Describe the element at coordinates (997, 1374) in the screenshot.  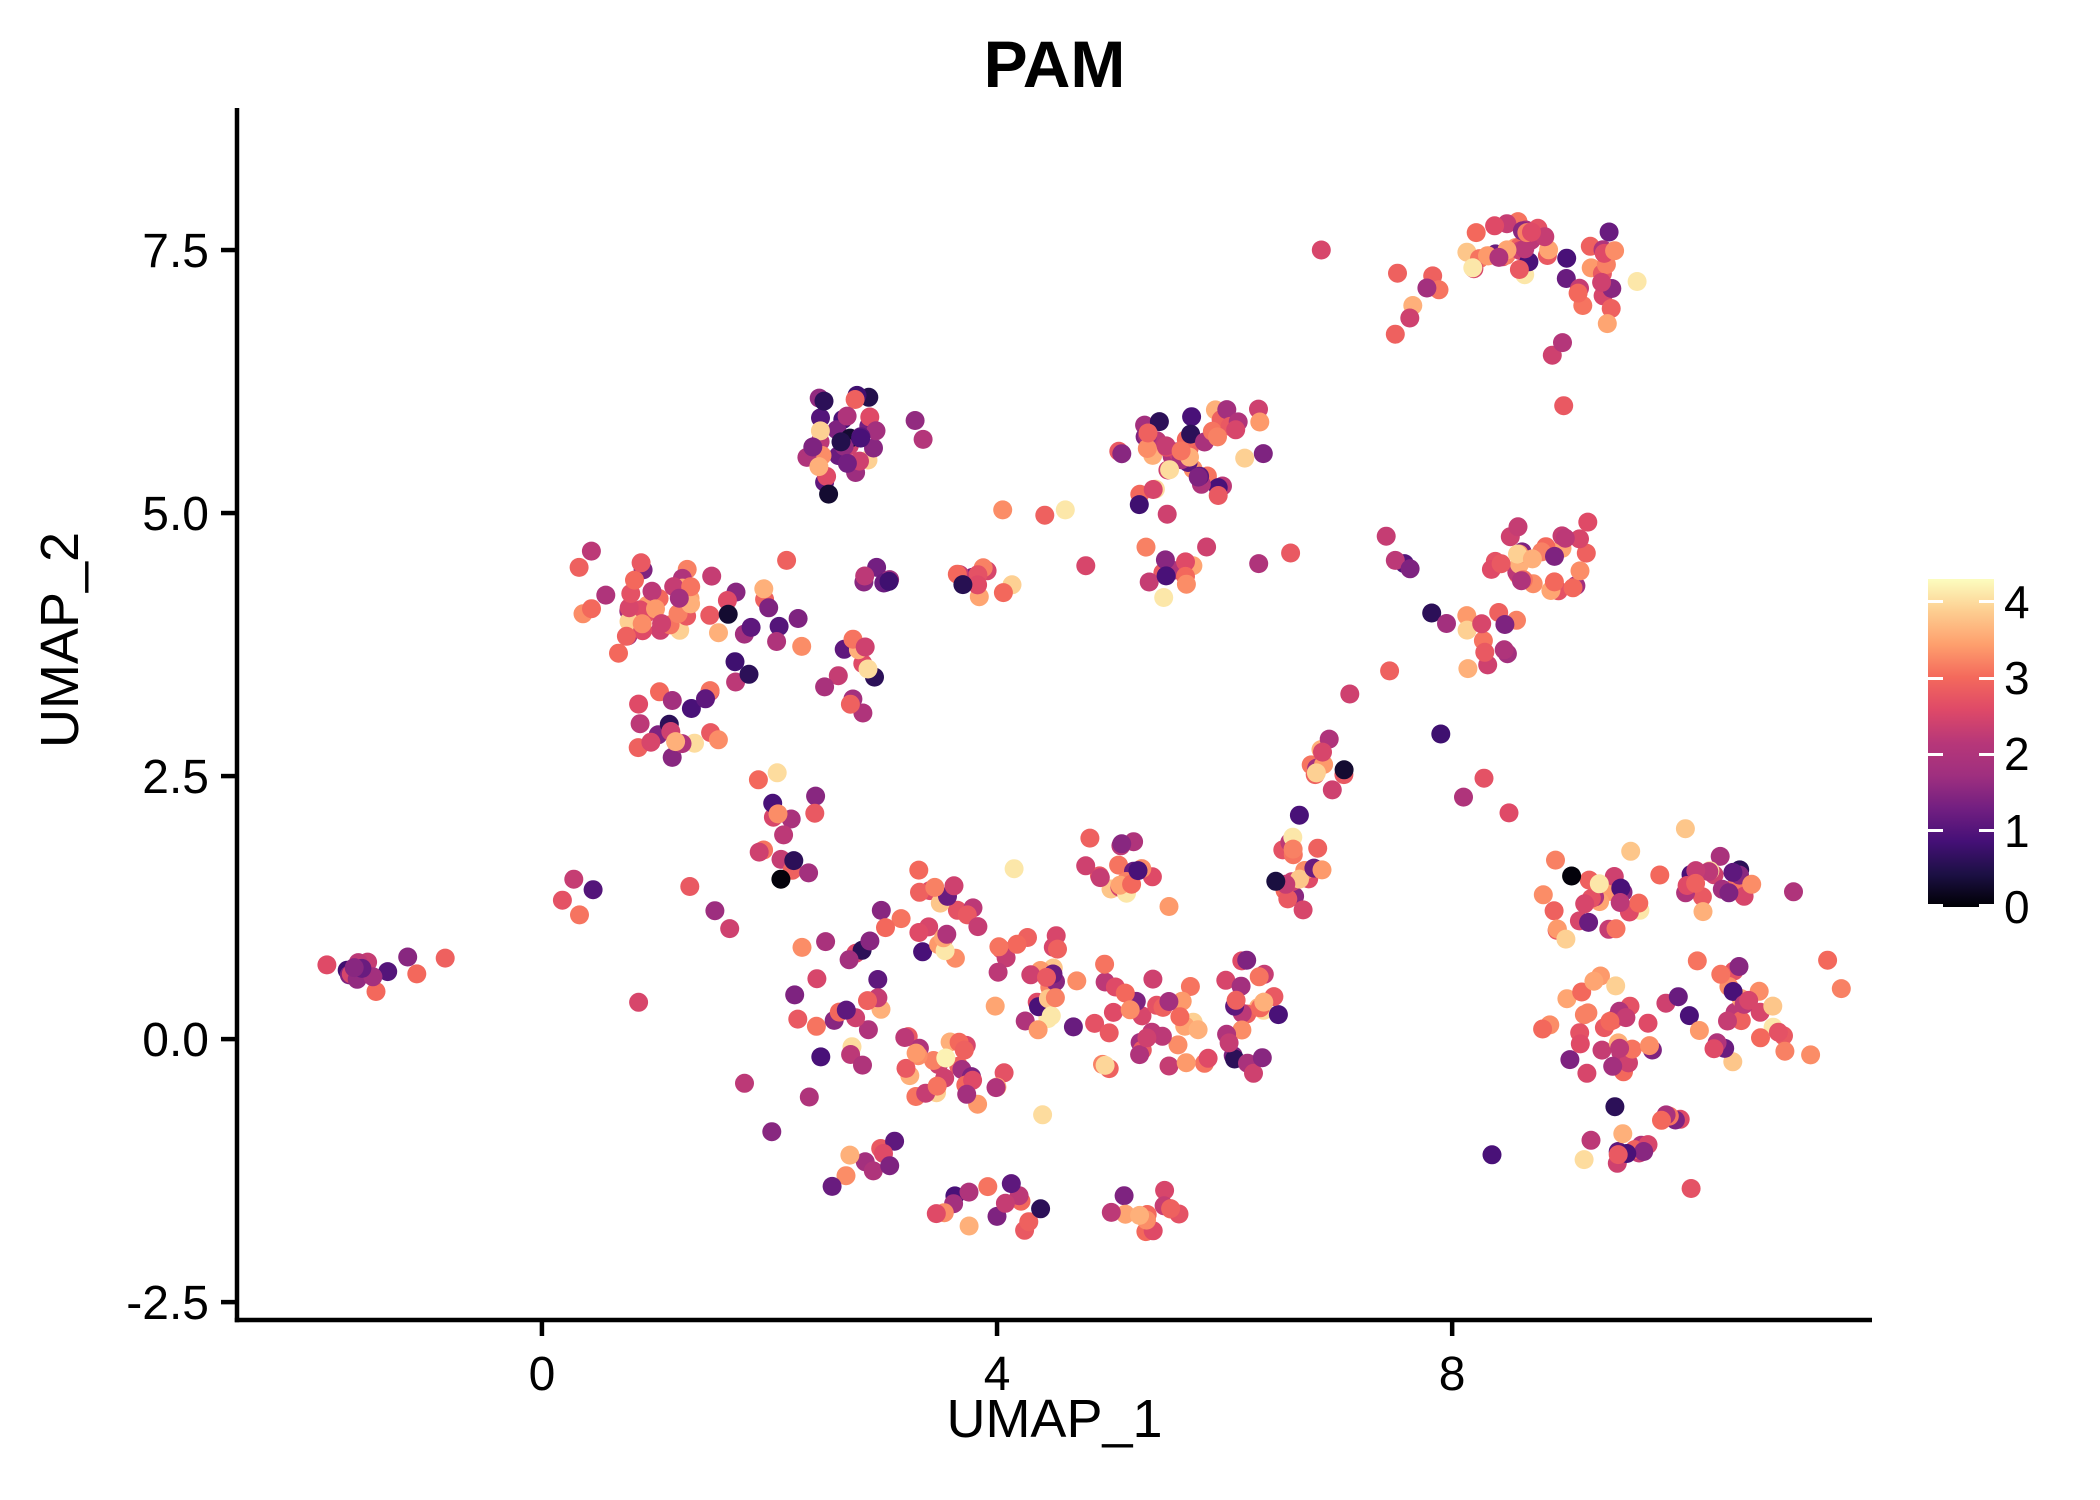
I see `x-tick-label: 4` at that location.